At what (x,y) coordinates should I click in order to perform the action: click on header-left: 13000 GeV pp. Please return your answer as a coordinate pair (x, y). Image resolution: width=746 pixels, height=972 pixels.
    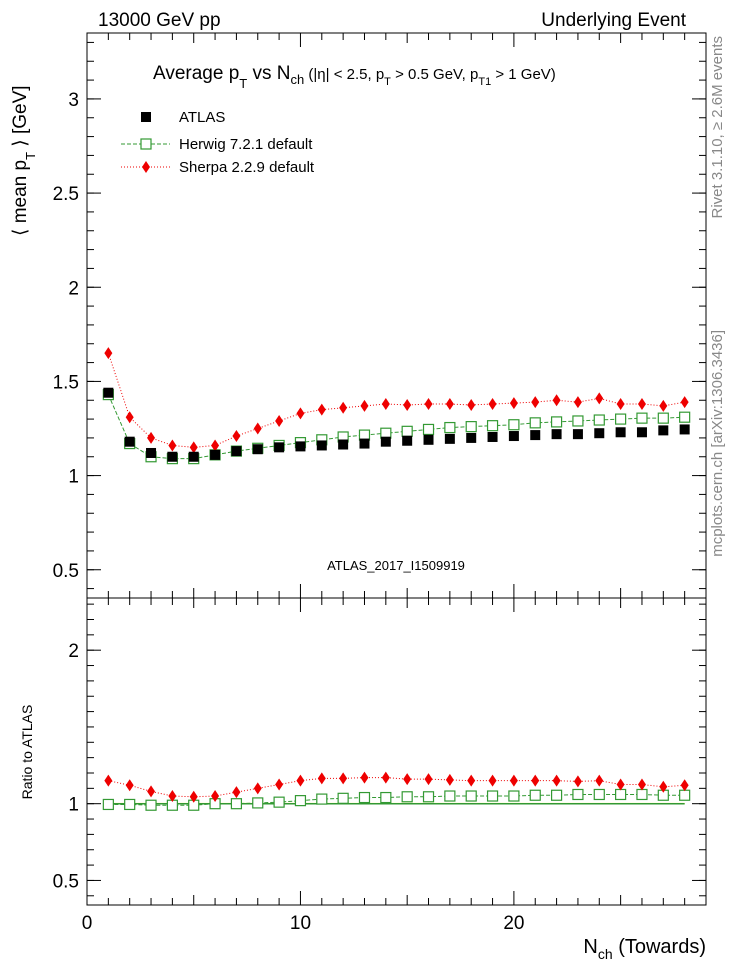
    Looking at the image, I should click on (159, 20).